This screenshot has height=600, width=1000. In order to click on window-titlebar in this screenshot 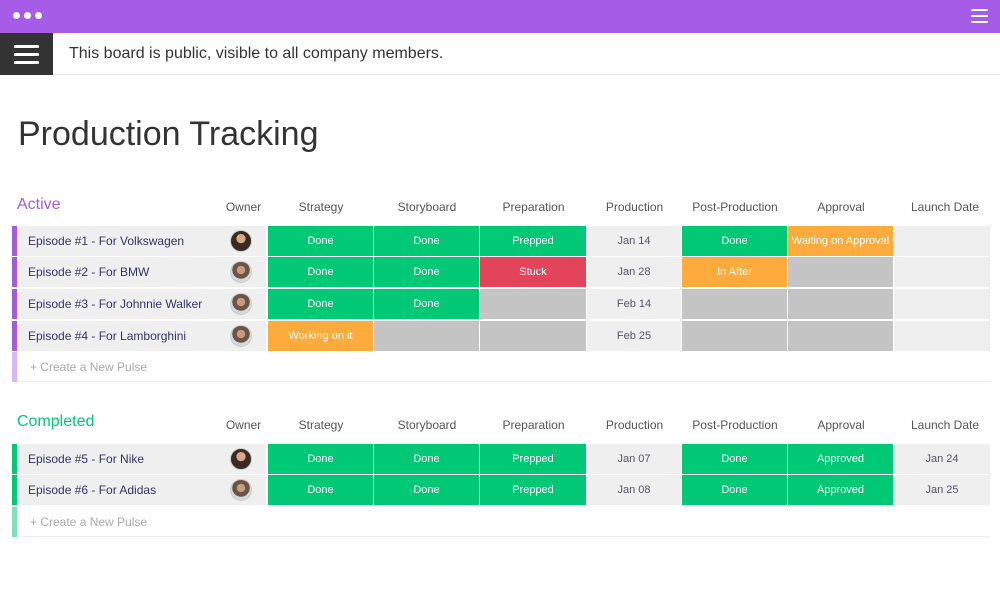, I will do `click(500, 16)`.